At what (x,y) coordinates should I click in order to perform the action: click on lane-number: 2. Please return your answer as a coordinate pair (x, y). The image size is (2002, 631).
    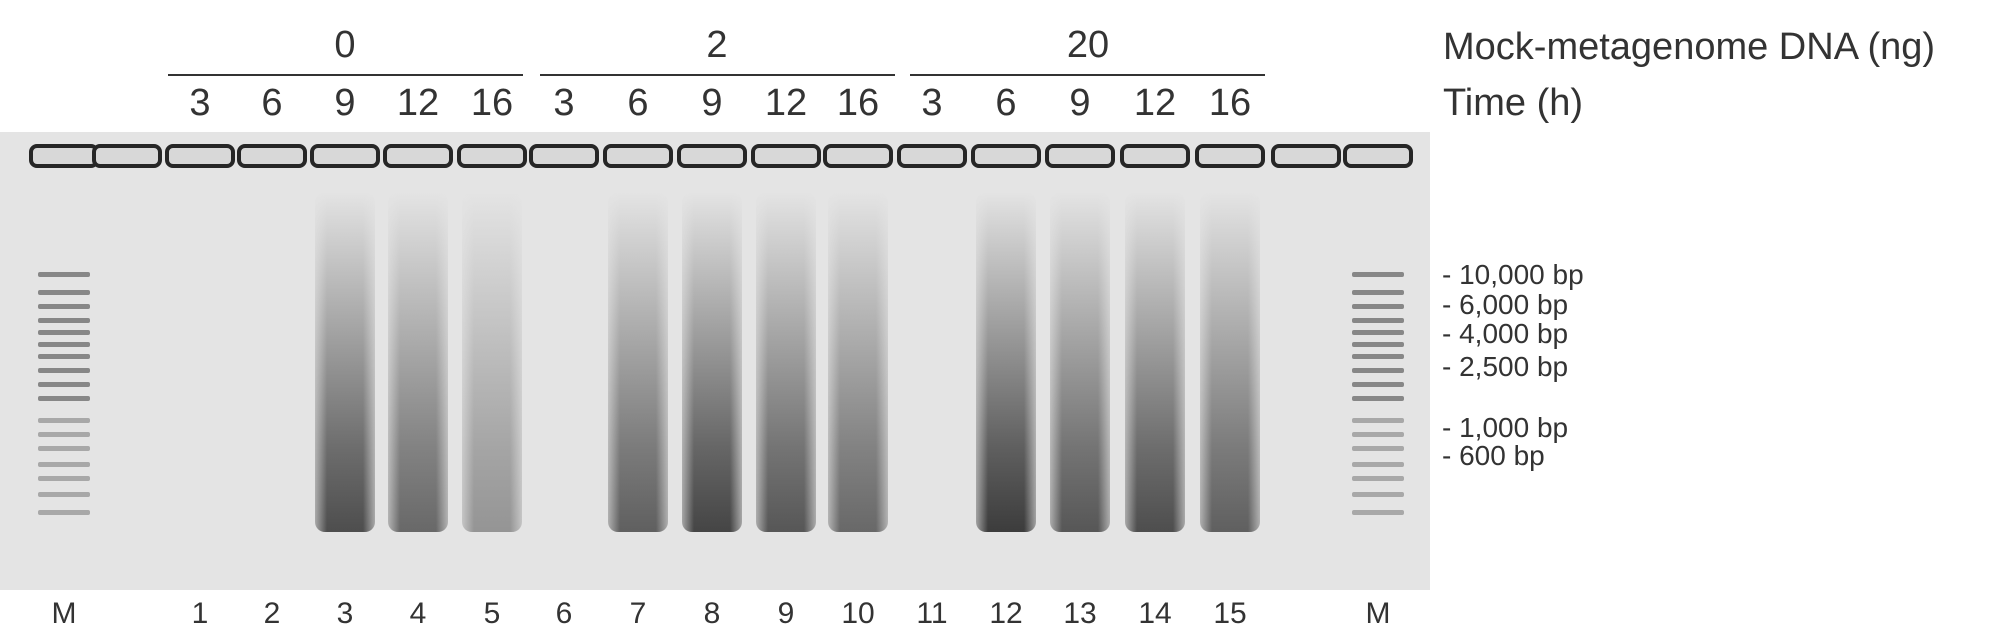
    Looking at the image, I should click on (272, 613).